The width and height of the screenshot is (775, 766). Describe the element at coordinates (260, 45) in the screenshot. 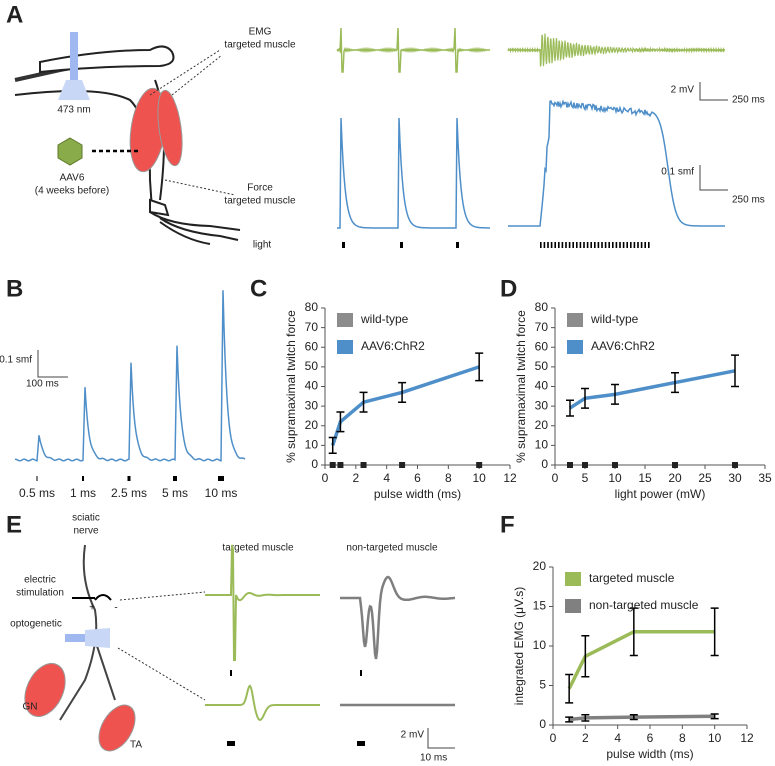

I see `emg-sub: targeted muscle` at that location.